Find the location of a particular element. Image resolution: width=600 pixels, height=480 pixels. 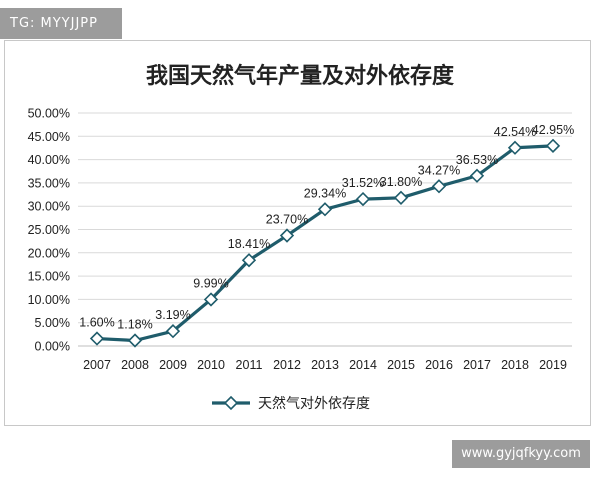

data-label: 3.19% is located at coordinates (172, 315).